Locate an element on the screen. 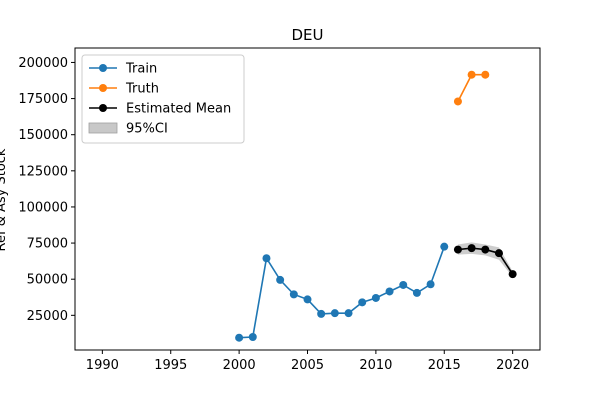 Image resolution: width=600 pixels, height=400 pixels. y-tick-label: 75000 is located at coordinates (47, 244).